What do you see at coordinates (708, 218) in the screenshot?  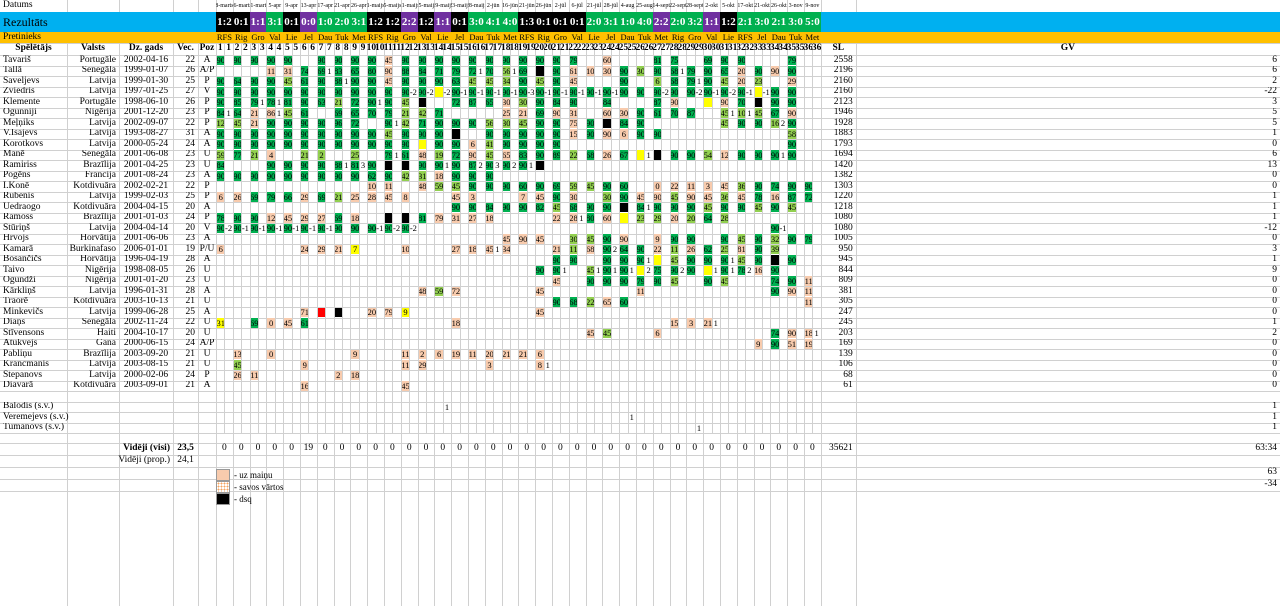 I see `minutes-cell: 64` at bounding box center [708, 218].